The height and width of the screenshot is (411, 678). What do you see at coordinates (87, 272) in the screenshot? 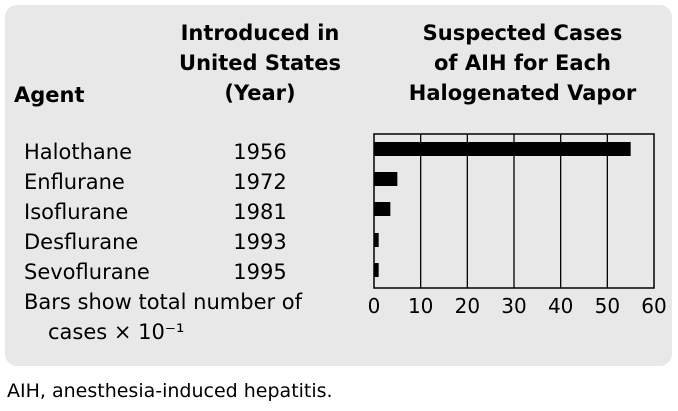
I see `agent-name: Sevoflurane` at bounding box center [87, 272].